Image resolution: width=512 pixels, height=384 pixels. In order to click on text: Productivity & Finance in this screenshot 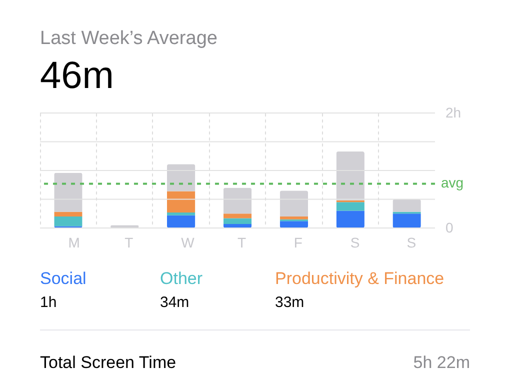, I will do `click(359, 278)`.